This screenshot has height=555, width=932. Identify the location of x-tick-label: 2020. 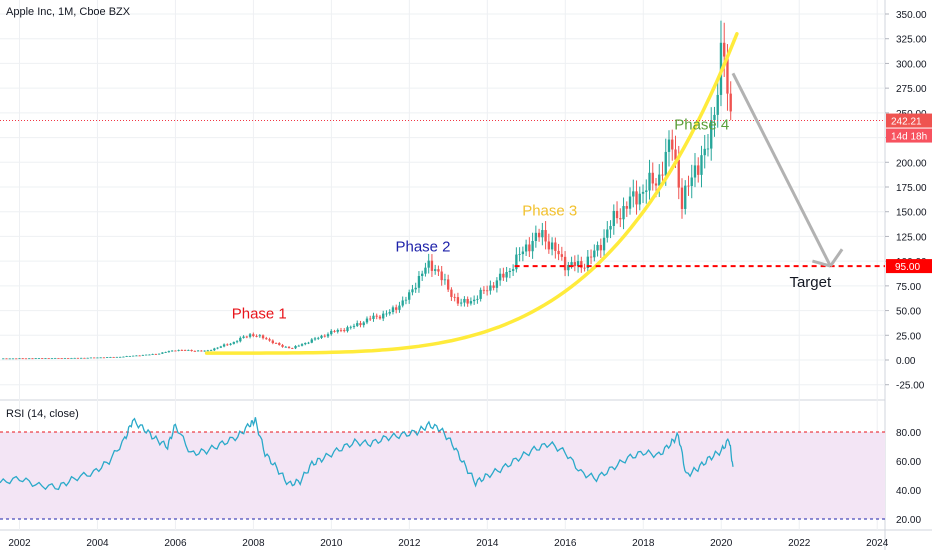
(721, 543).